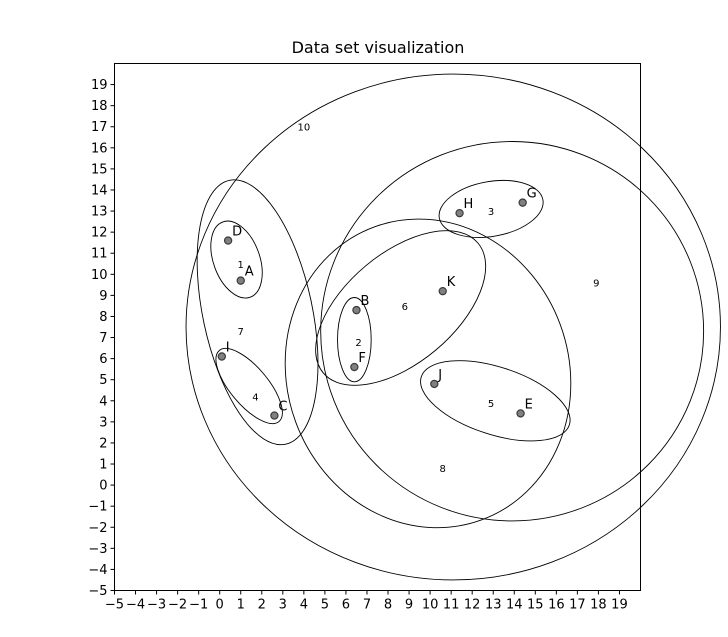 This screenshot has height=637, width=728. I want to click on point-label-J: J, so click(439, 375).